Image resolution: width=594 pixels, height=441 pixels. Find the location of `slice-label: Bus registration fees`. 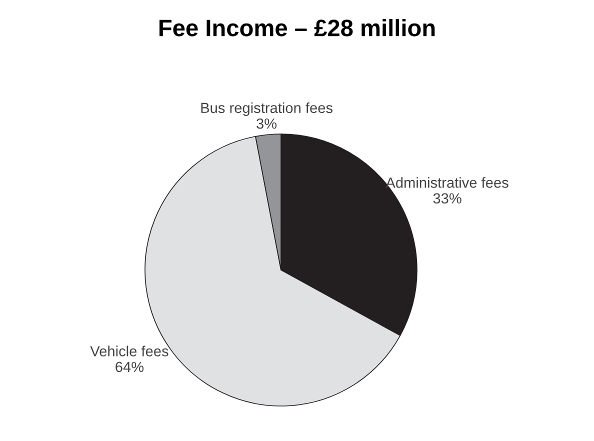

slice-label: Bus registration fees is located at coordinates (266, 109).